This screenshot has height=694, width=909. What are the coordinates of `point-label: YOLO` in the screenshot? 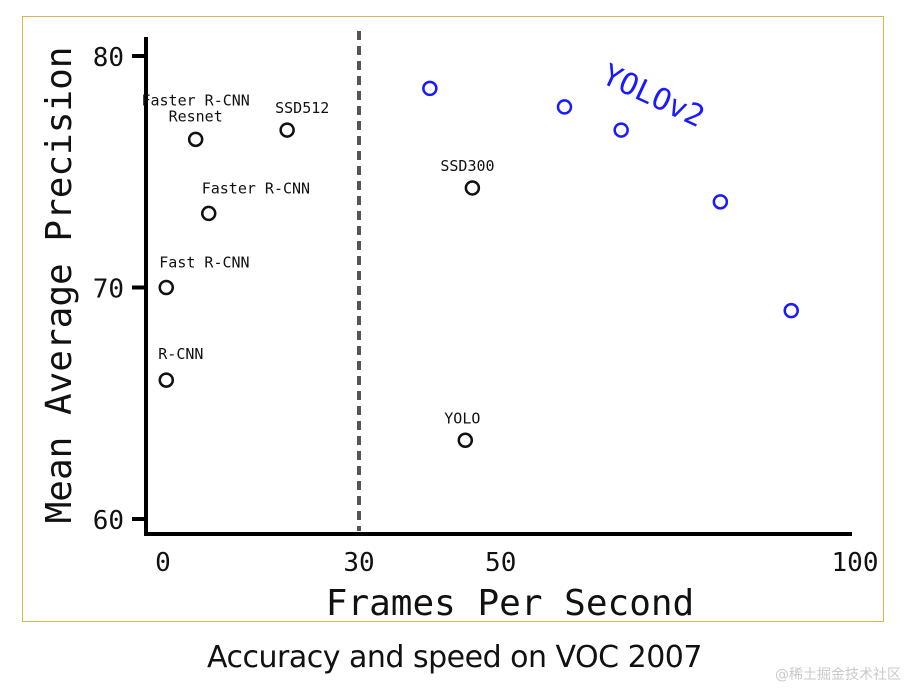 It's located at (462, 418).